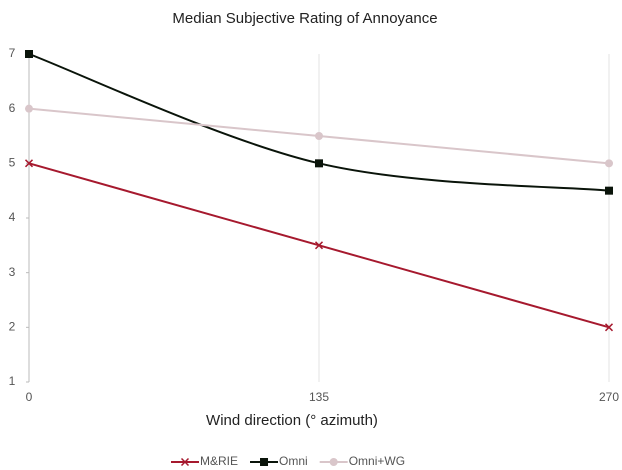 This screenshot has height=470, width=622. I want to click on legend-text: Omni, so click(293, 461).